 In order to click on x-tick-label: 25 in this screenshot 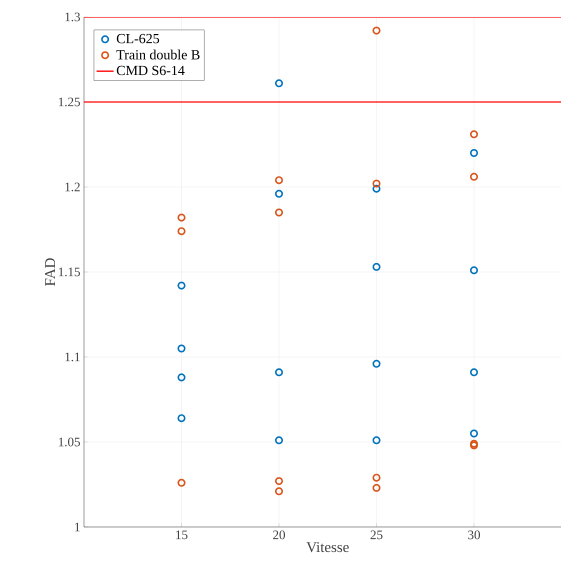, I will do `click(376, 535)`.